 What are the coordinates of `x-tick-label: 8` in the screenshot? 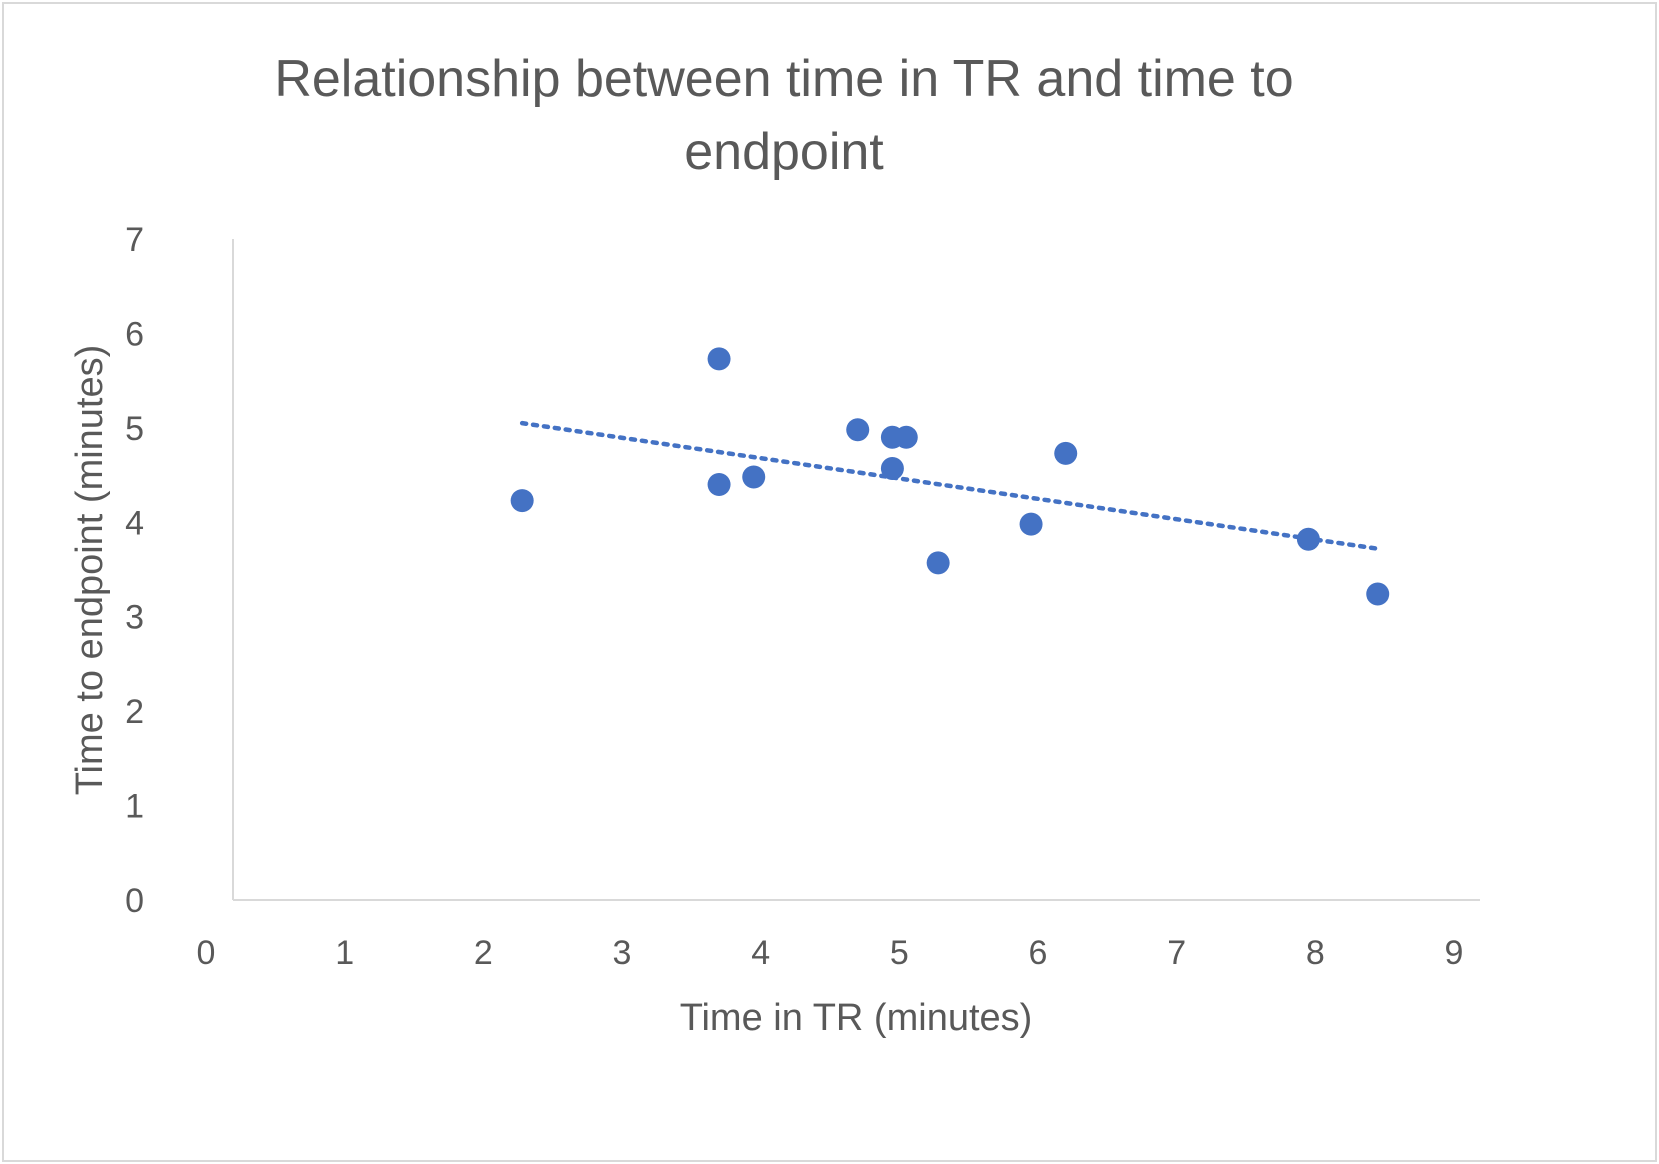 It's located at (1315, 953).